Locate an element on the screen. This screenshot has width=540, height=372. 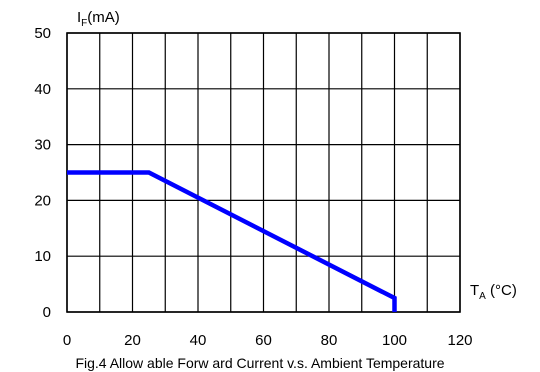
y-tick-label: 0 is located at coordinates (47, 312).